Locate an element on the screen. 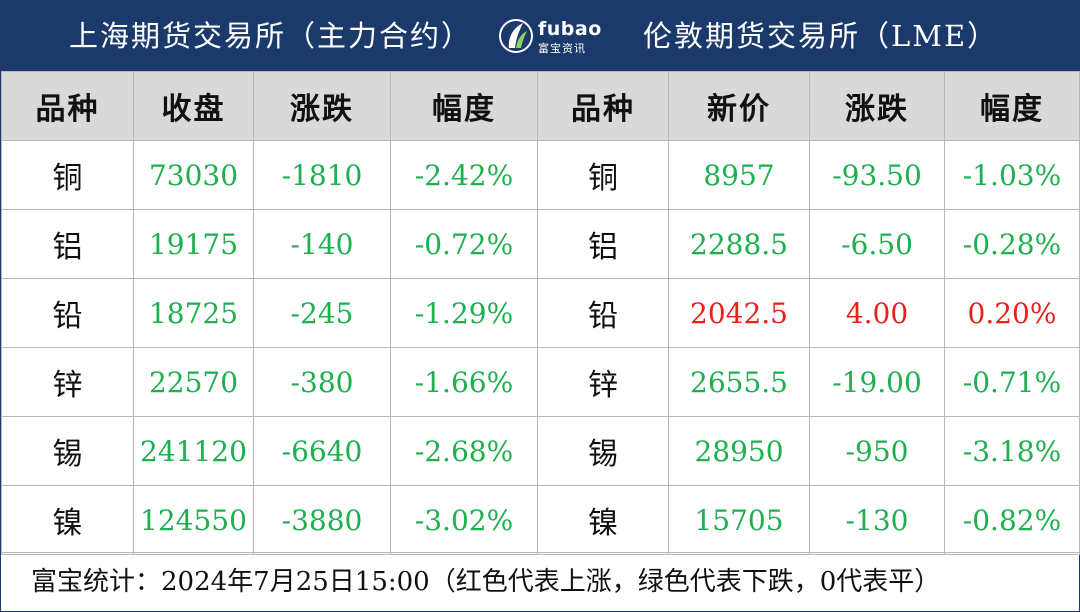 The height and width of the screenshot is (612, 1080). table-row: 铅 18725 -245 -1.29% 铅 2042.5 4.00 0.20% is located at coordinates (540, 313).